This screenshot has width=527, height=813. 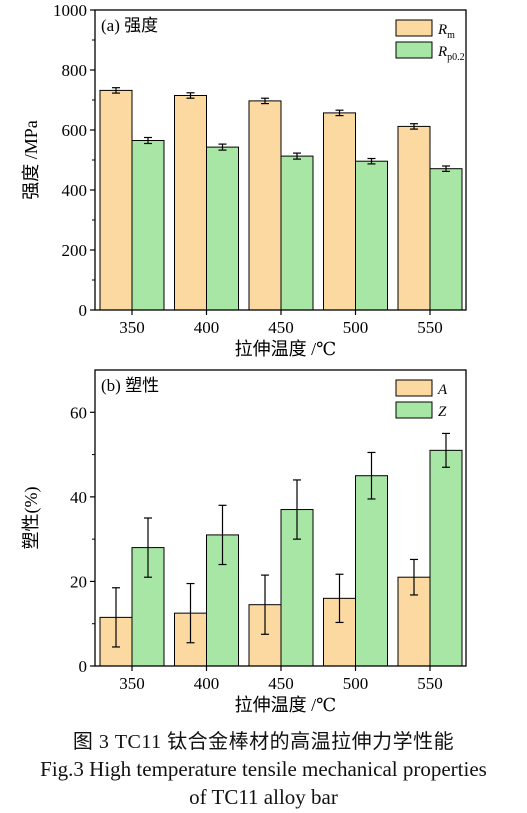 I want to click on legend-label-z-symbol: Z, so click(x=442, y=412).